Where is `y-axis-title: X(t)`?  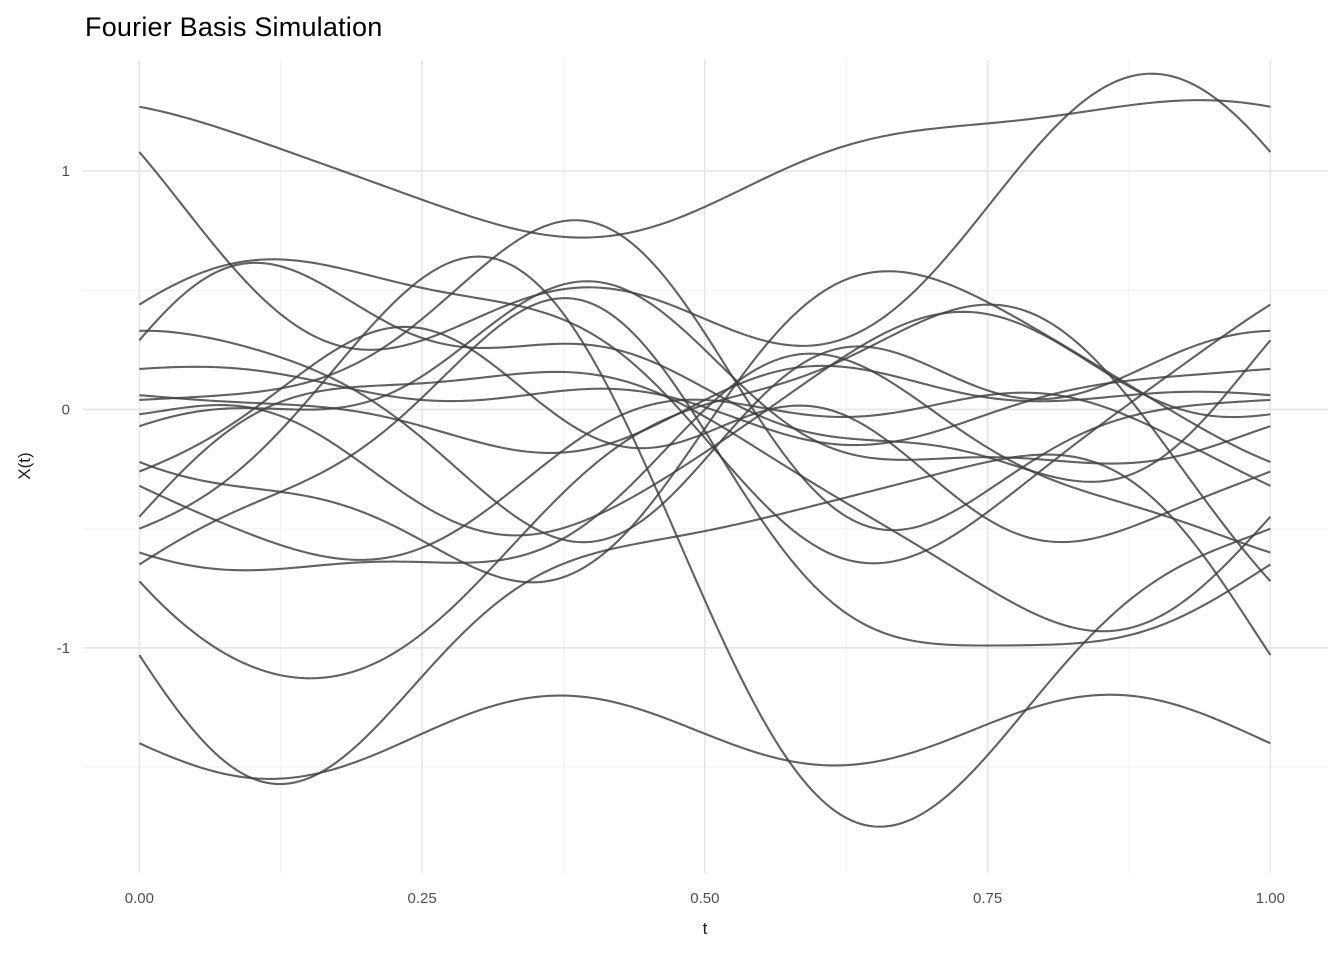
y-axis-title: X(t) is located at coordinates (24, 465).